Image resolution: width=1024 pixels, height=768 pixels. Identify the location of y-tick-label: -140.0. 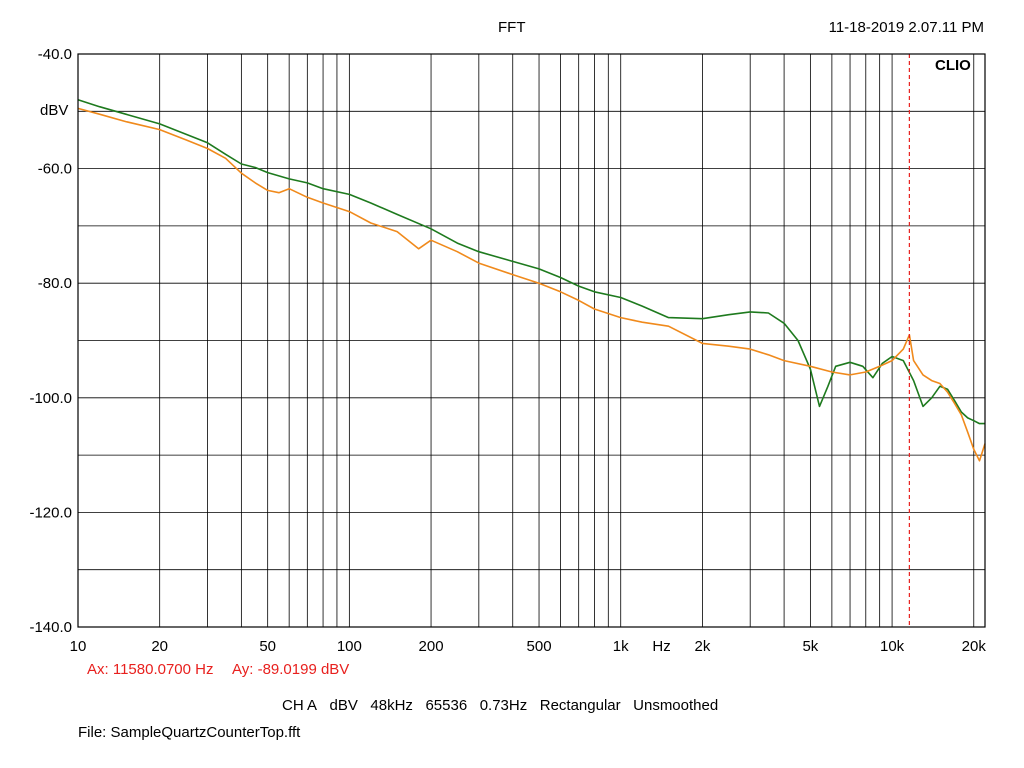
(50, 627).